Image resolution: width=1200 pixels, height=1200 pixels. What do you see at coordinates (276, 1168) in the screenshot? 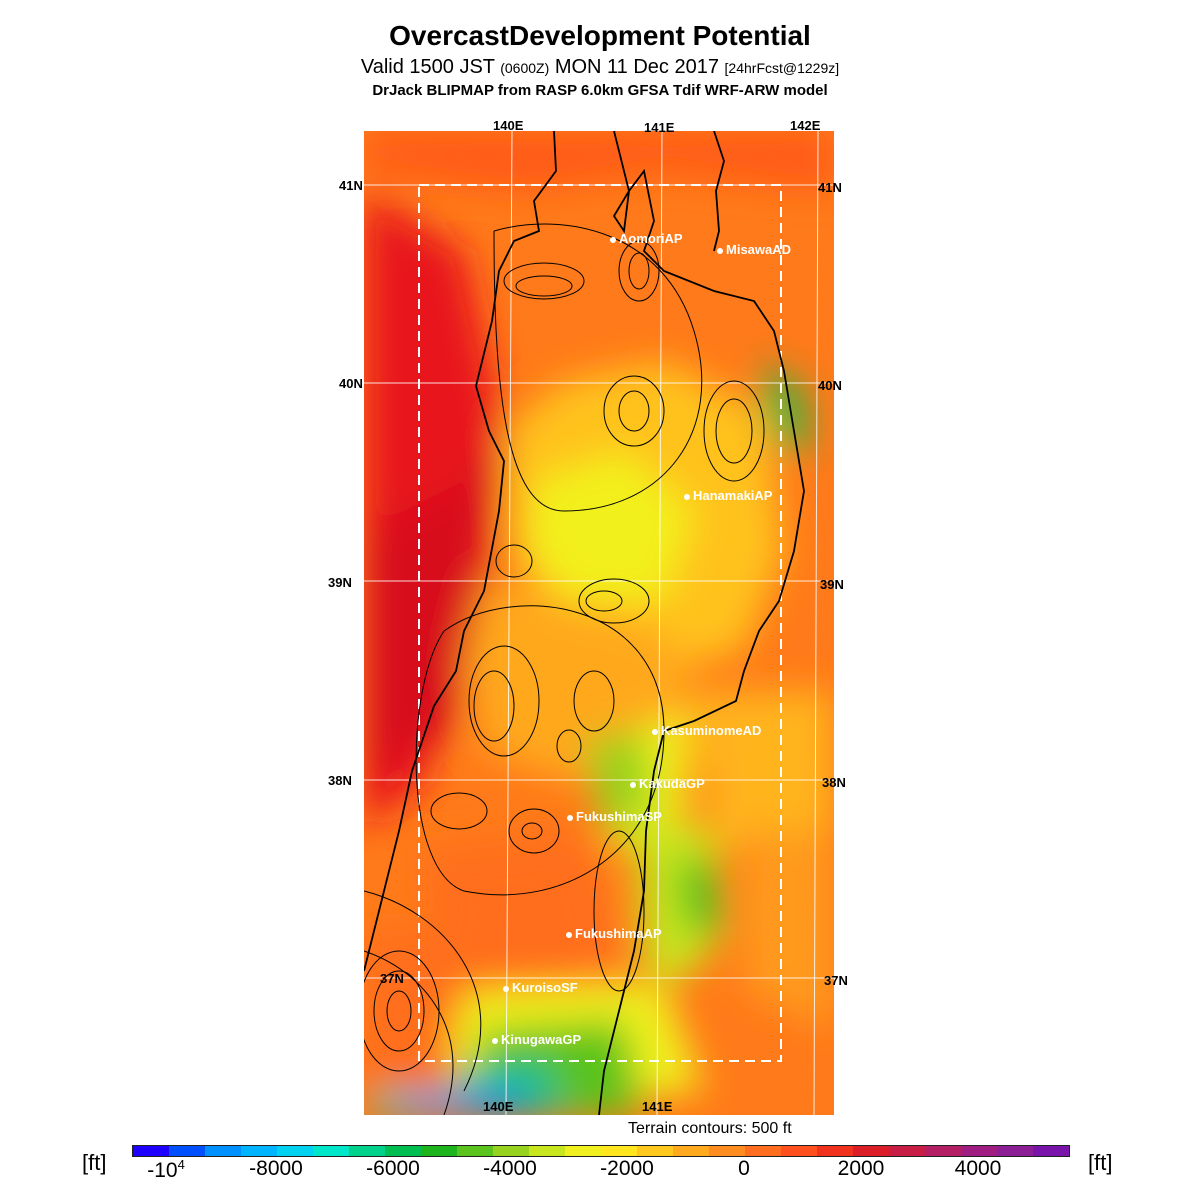
I see `colorbar-tick: -8000` at bounding box center [276, 1168].